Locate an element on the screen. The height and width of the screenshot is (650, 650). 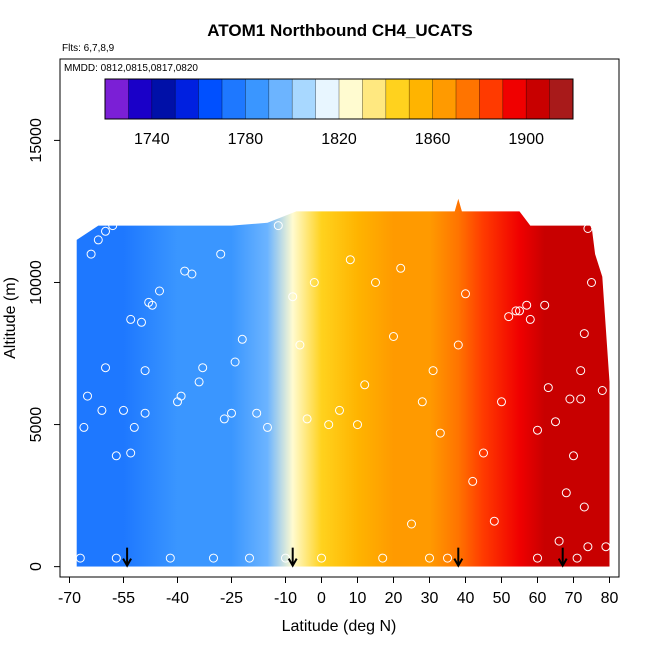
colorbar: 1740 1780 1820 1860 1900 is located at coordinates (339, 113).